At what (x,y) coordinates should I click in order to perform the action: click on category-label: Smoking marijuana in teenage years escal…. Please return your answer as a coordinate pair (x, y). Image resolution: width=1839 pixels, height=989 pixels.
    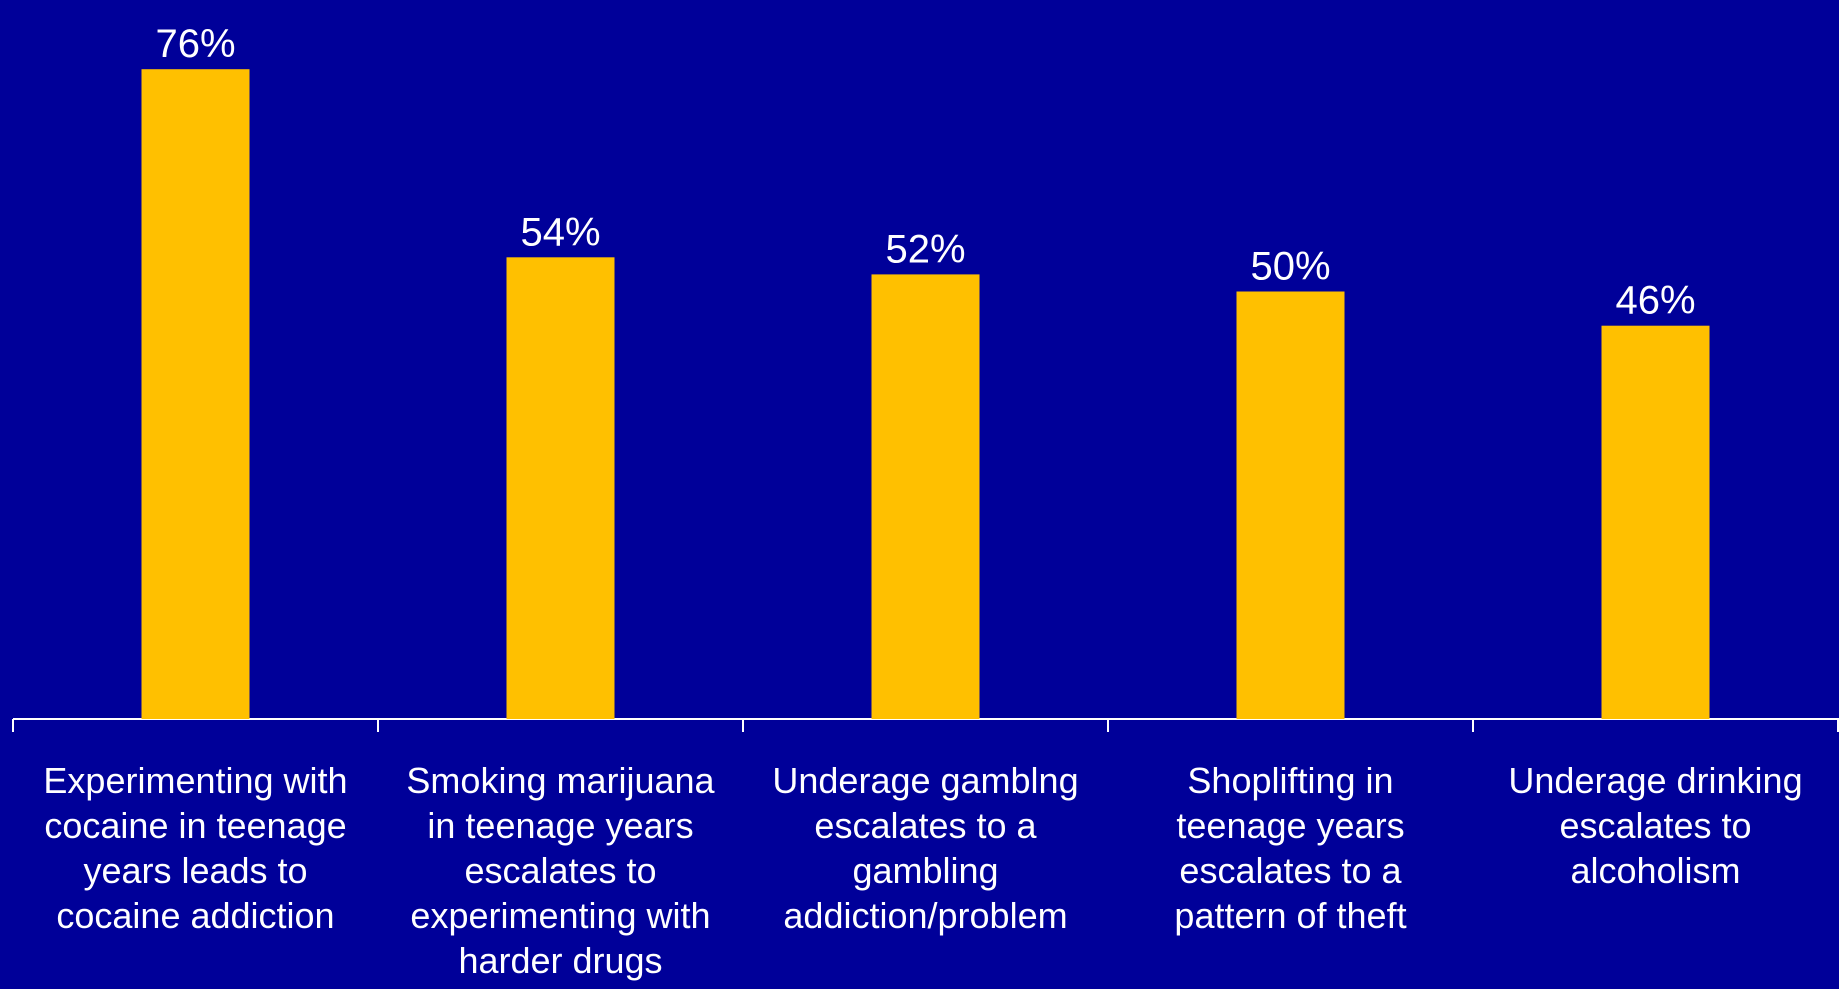
    Looking at the image, I should click on (560, 870).